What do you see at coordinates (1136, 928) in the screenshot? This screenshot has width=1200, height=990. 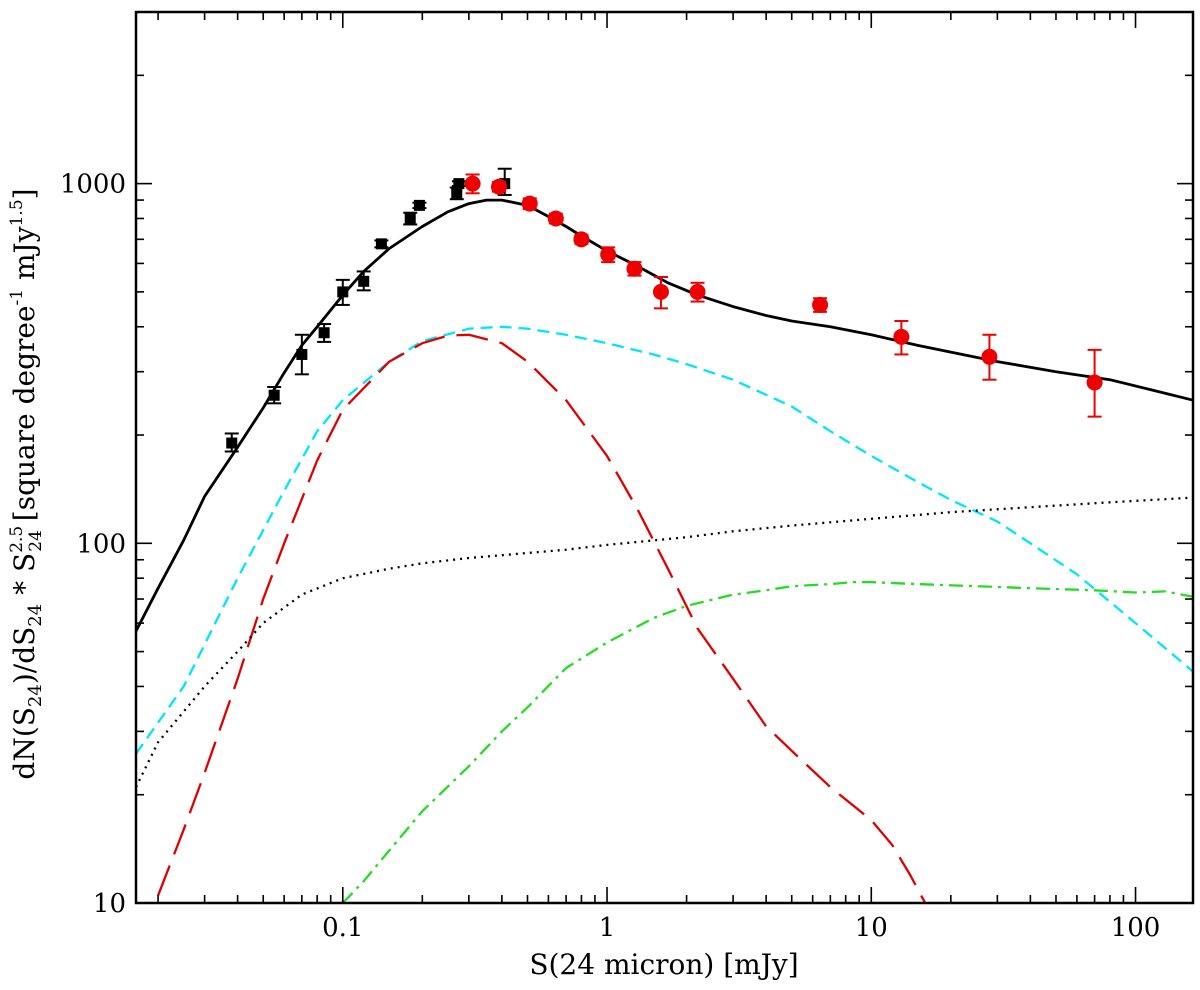 I see `x-tick-label-3: 100` at bounding box center [1136, 928].